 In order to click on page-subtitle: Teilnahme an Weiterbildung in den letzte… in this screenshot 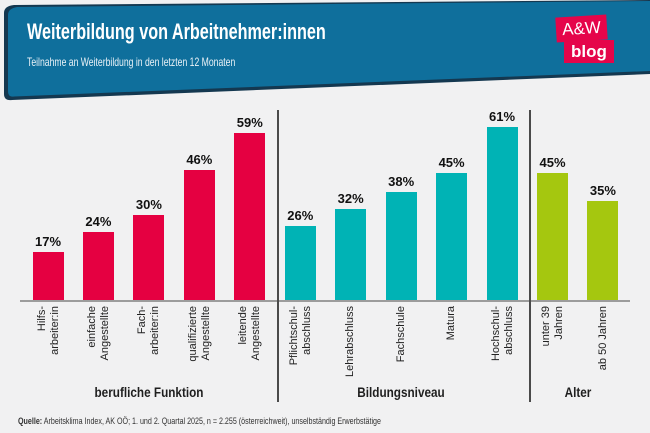, I will do `click(131, 62)`.